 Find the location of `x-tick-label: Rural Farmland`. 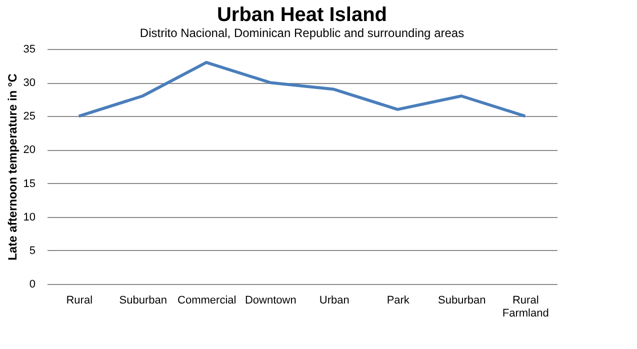

x-tick-label: Rural Farmland is located at coordinates (525, 307).